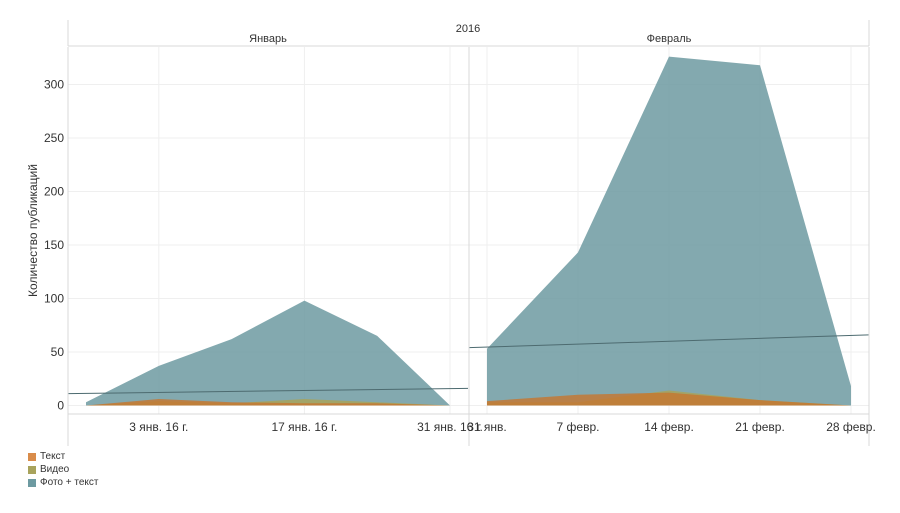  Describe the element at coordinates (268, 39) in the screenshot. I see `month-label: Январь` at that location.